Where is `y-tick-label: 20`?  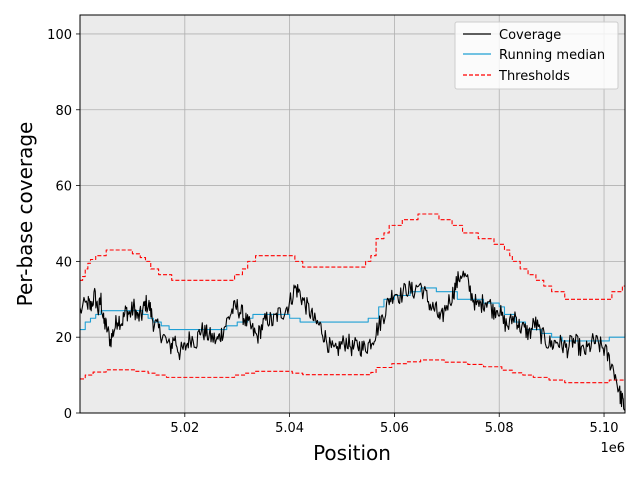
y-tick-label: 20 is located at coordinates (63, 338).